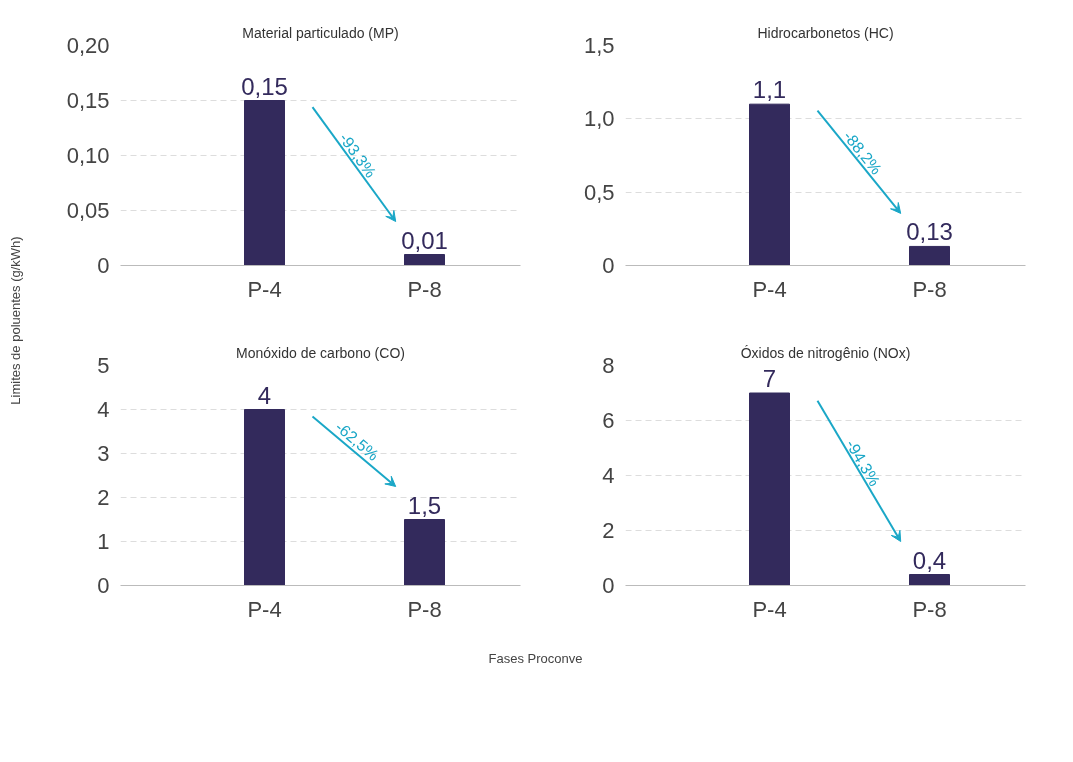 The width and height of the screenshot is (1073, 762). Describe the element at coordinates (424, 240) in the screenshot. I see `data-label: 0,01` at that location.